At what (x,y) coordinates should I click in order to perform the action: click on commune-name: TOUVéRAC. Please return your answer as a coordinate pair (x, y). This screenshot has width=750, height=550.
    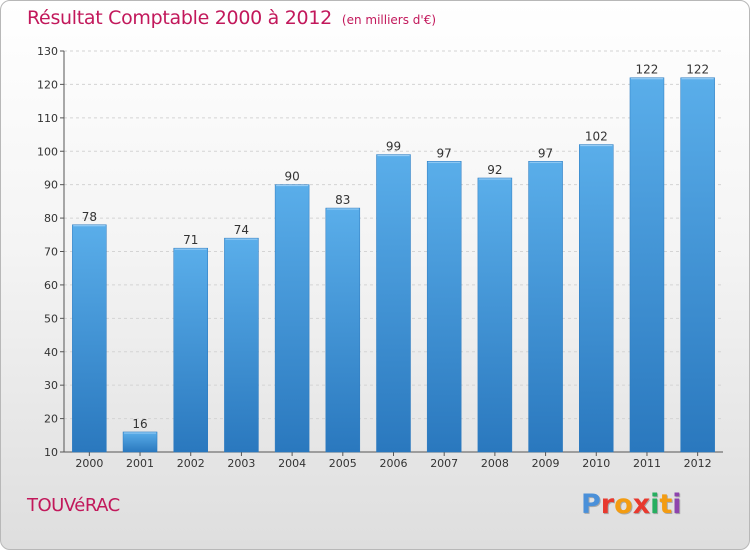
    Looking at the image, I should click on (73, 505).